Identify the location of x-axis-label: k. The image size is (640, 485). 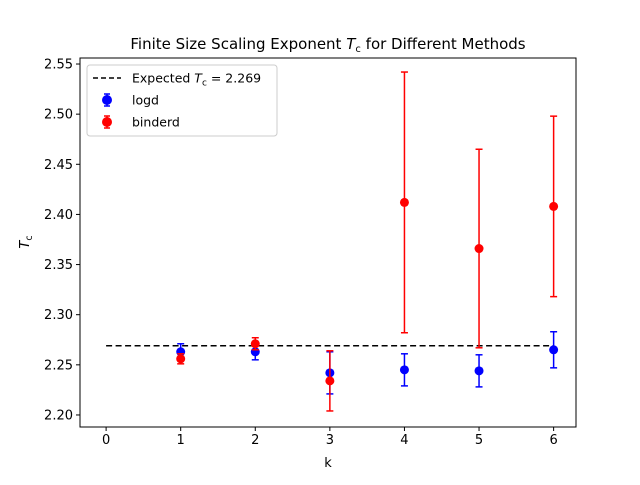
(328, 463).